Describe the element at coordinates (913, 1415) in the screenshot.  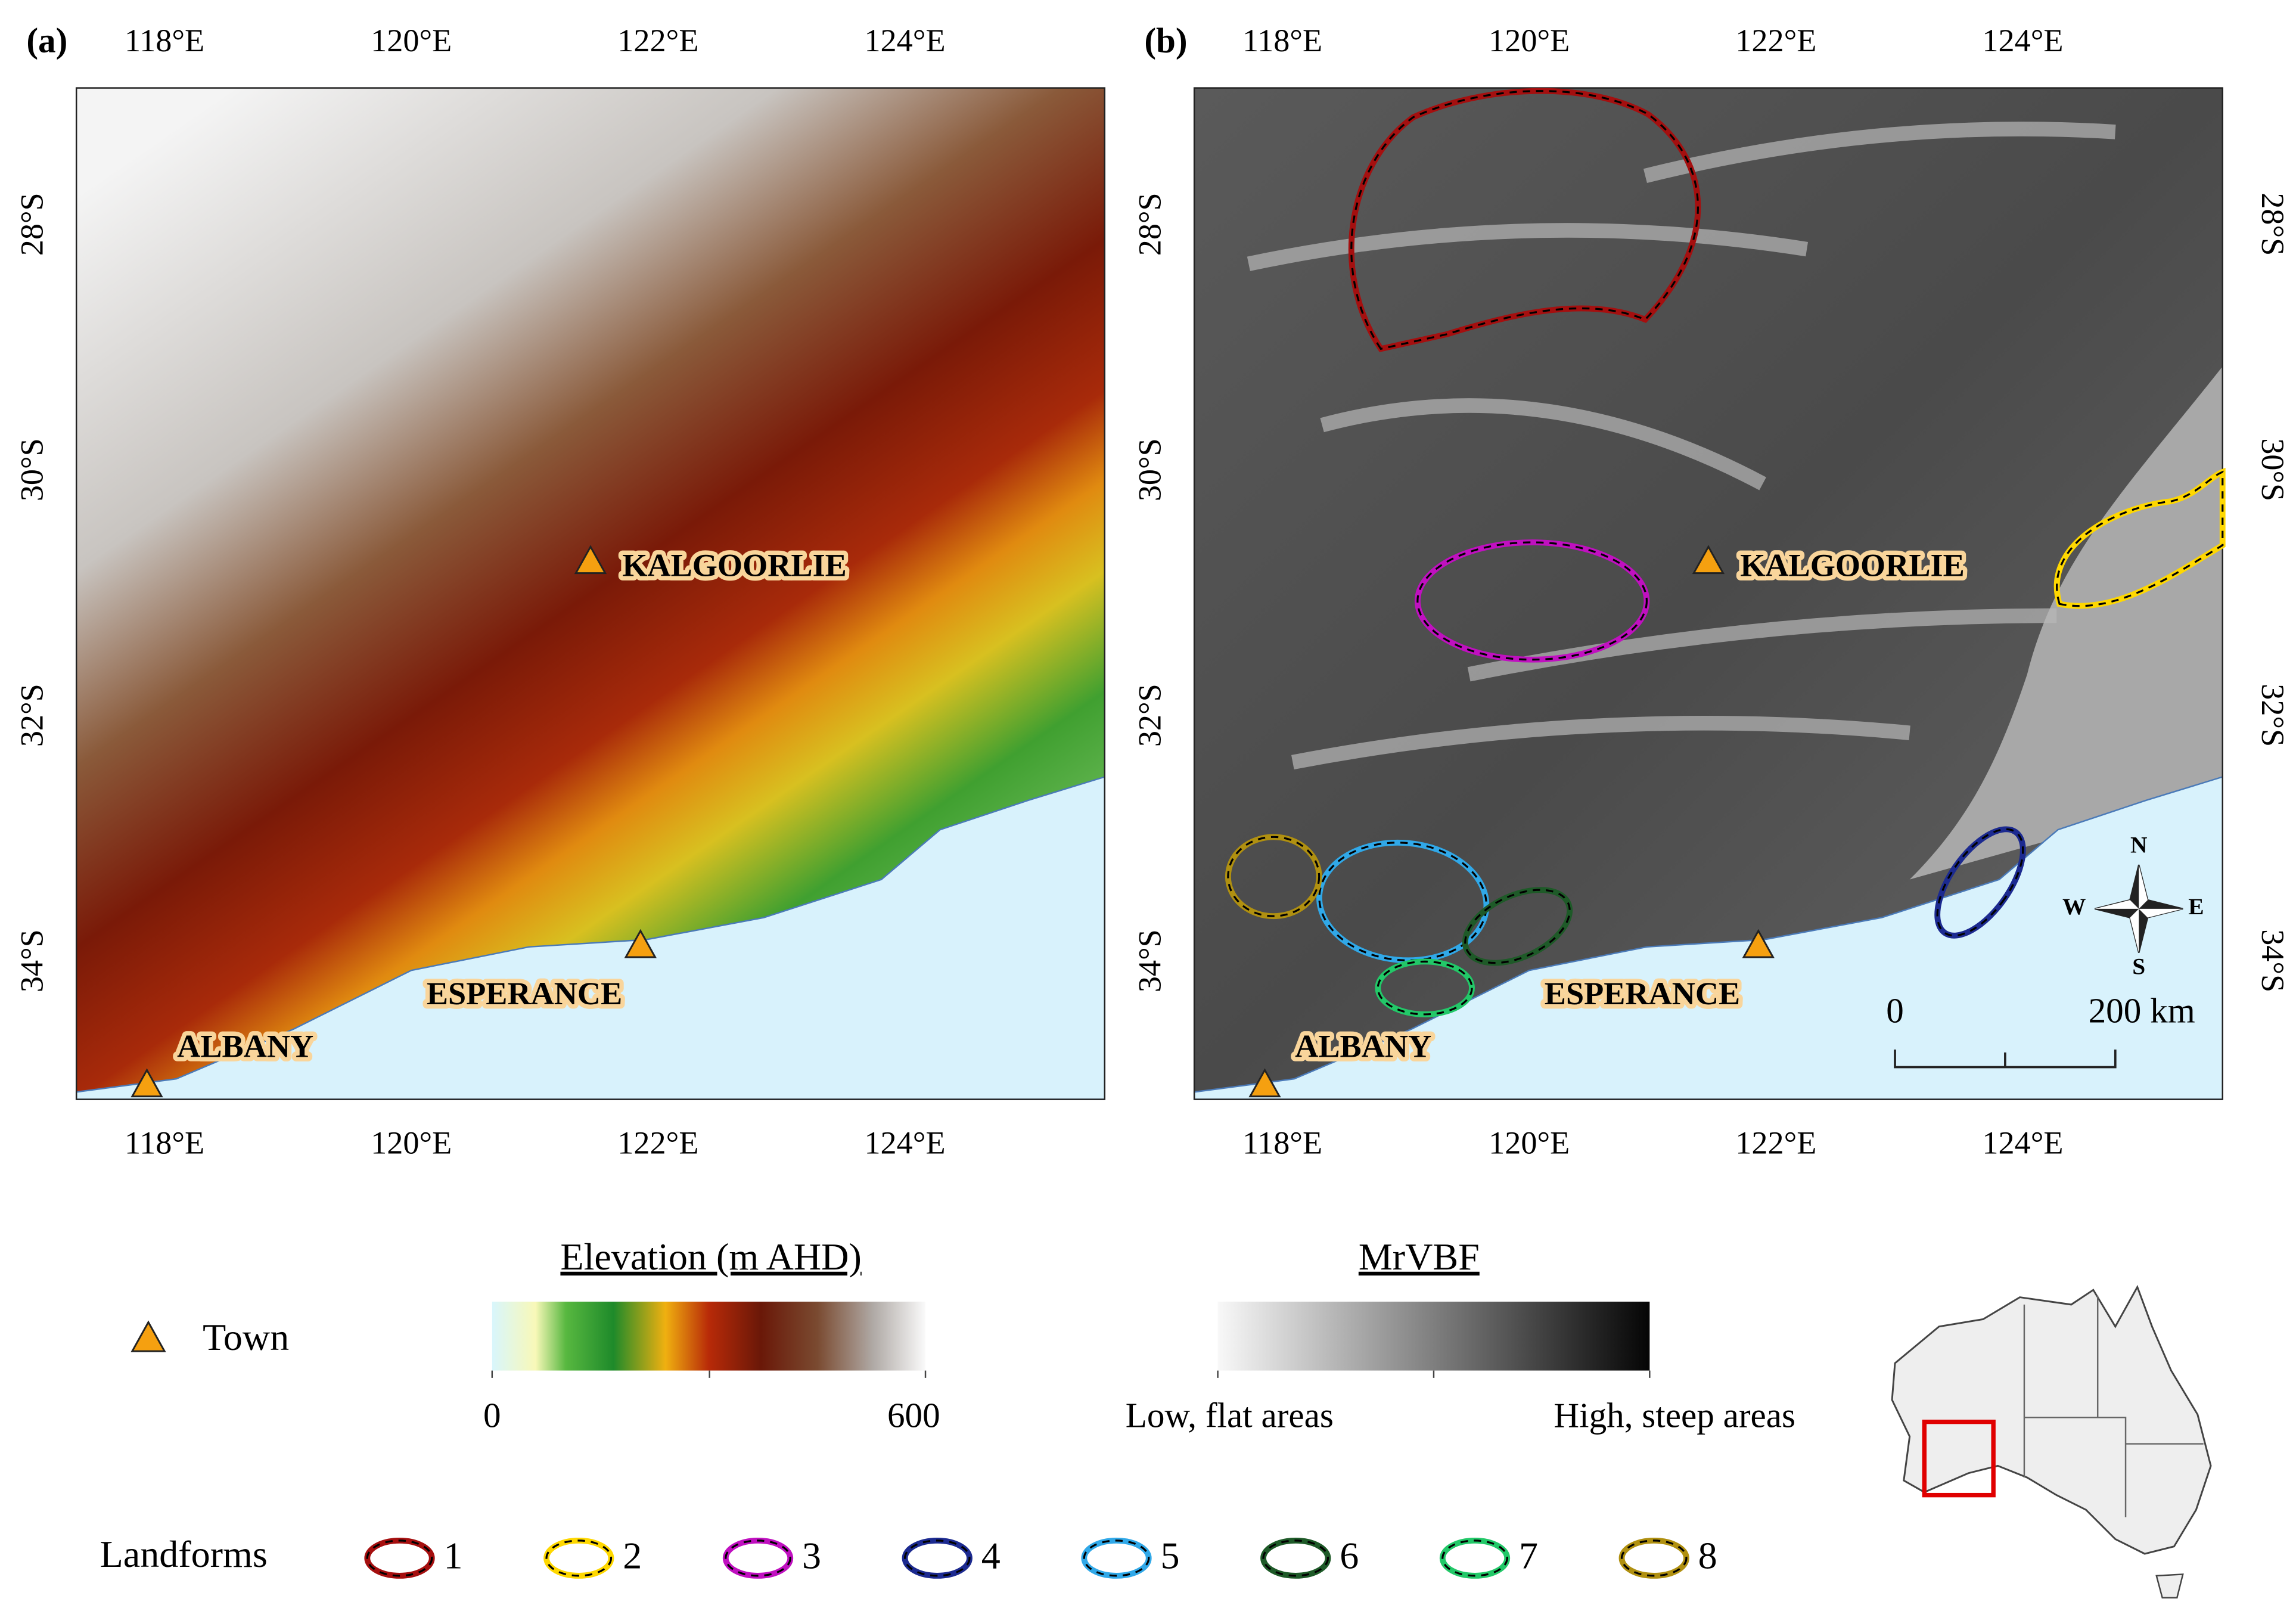
I see `colorbar-label: 600` at that location.